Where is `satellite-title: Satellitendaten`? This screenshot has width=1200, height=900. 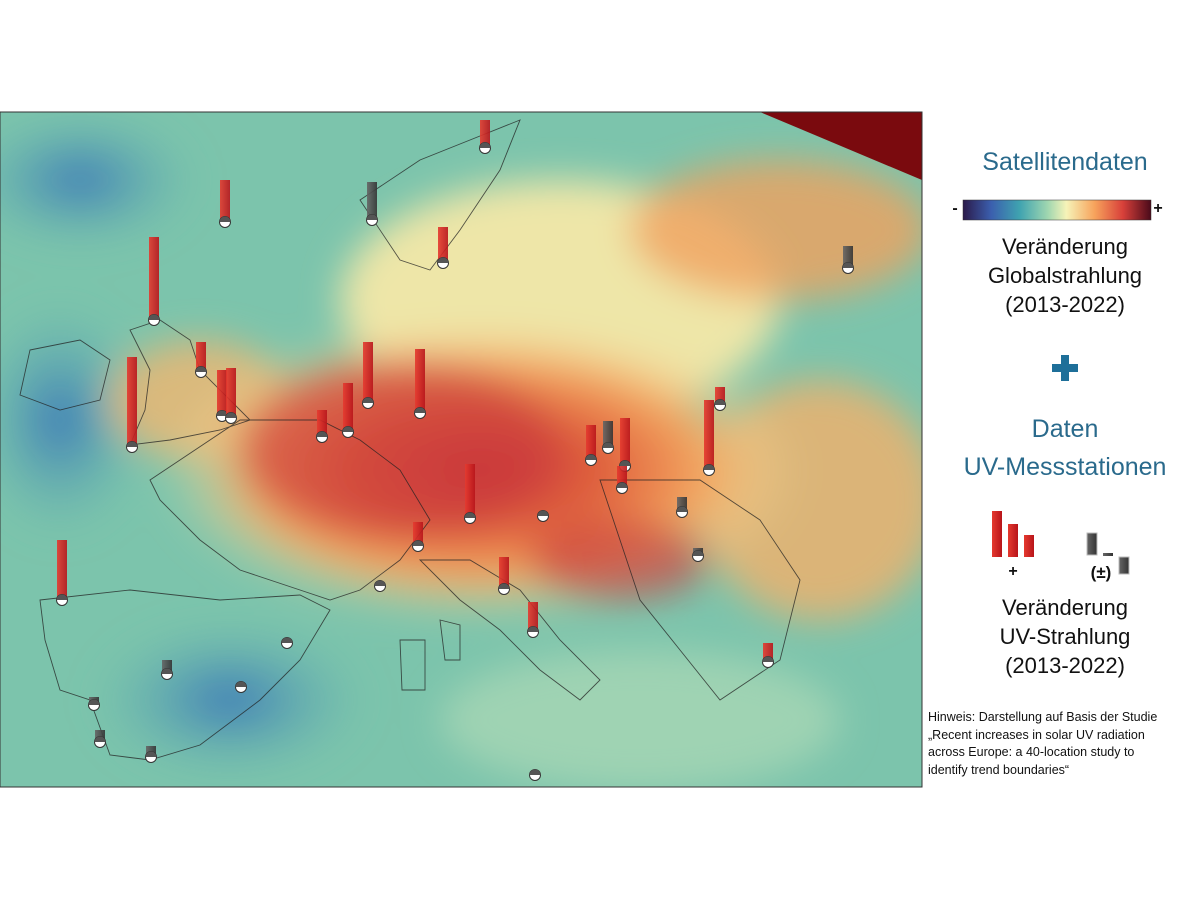 satellite-title: Satellitendaten is located at coordinates (1065, 162).